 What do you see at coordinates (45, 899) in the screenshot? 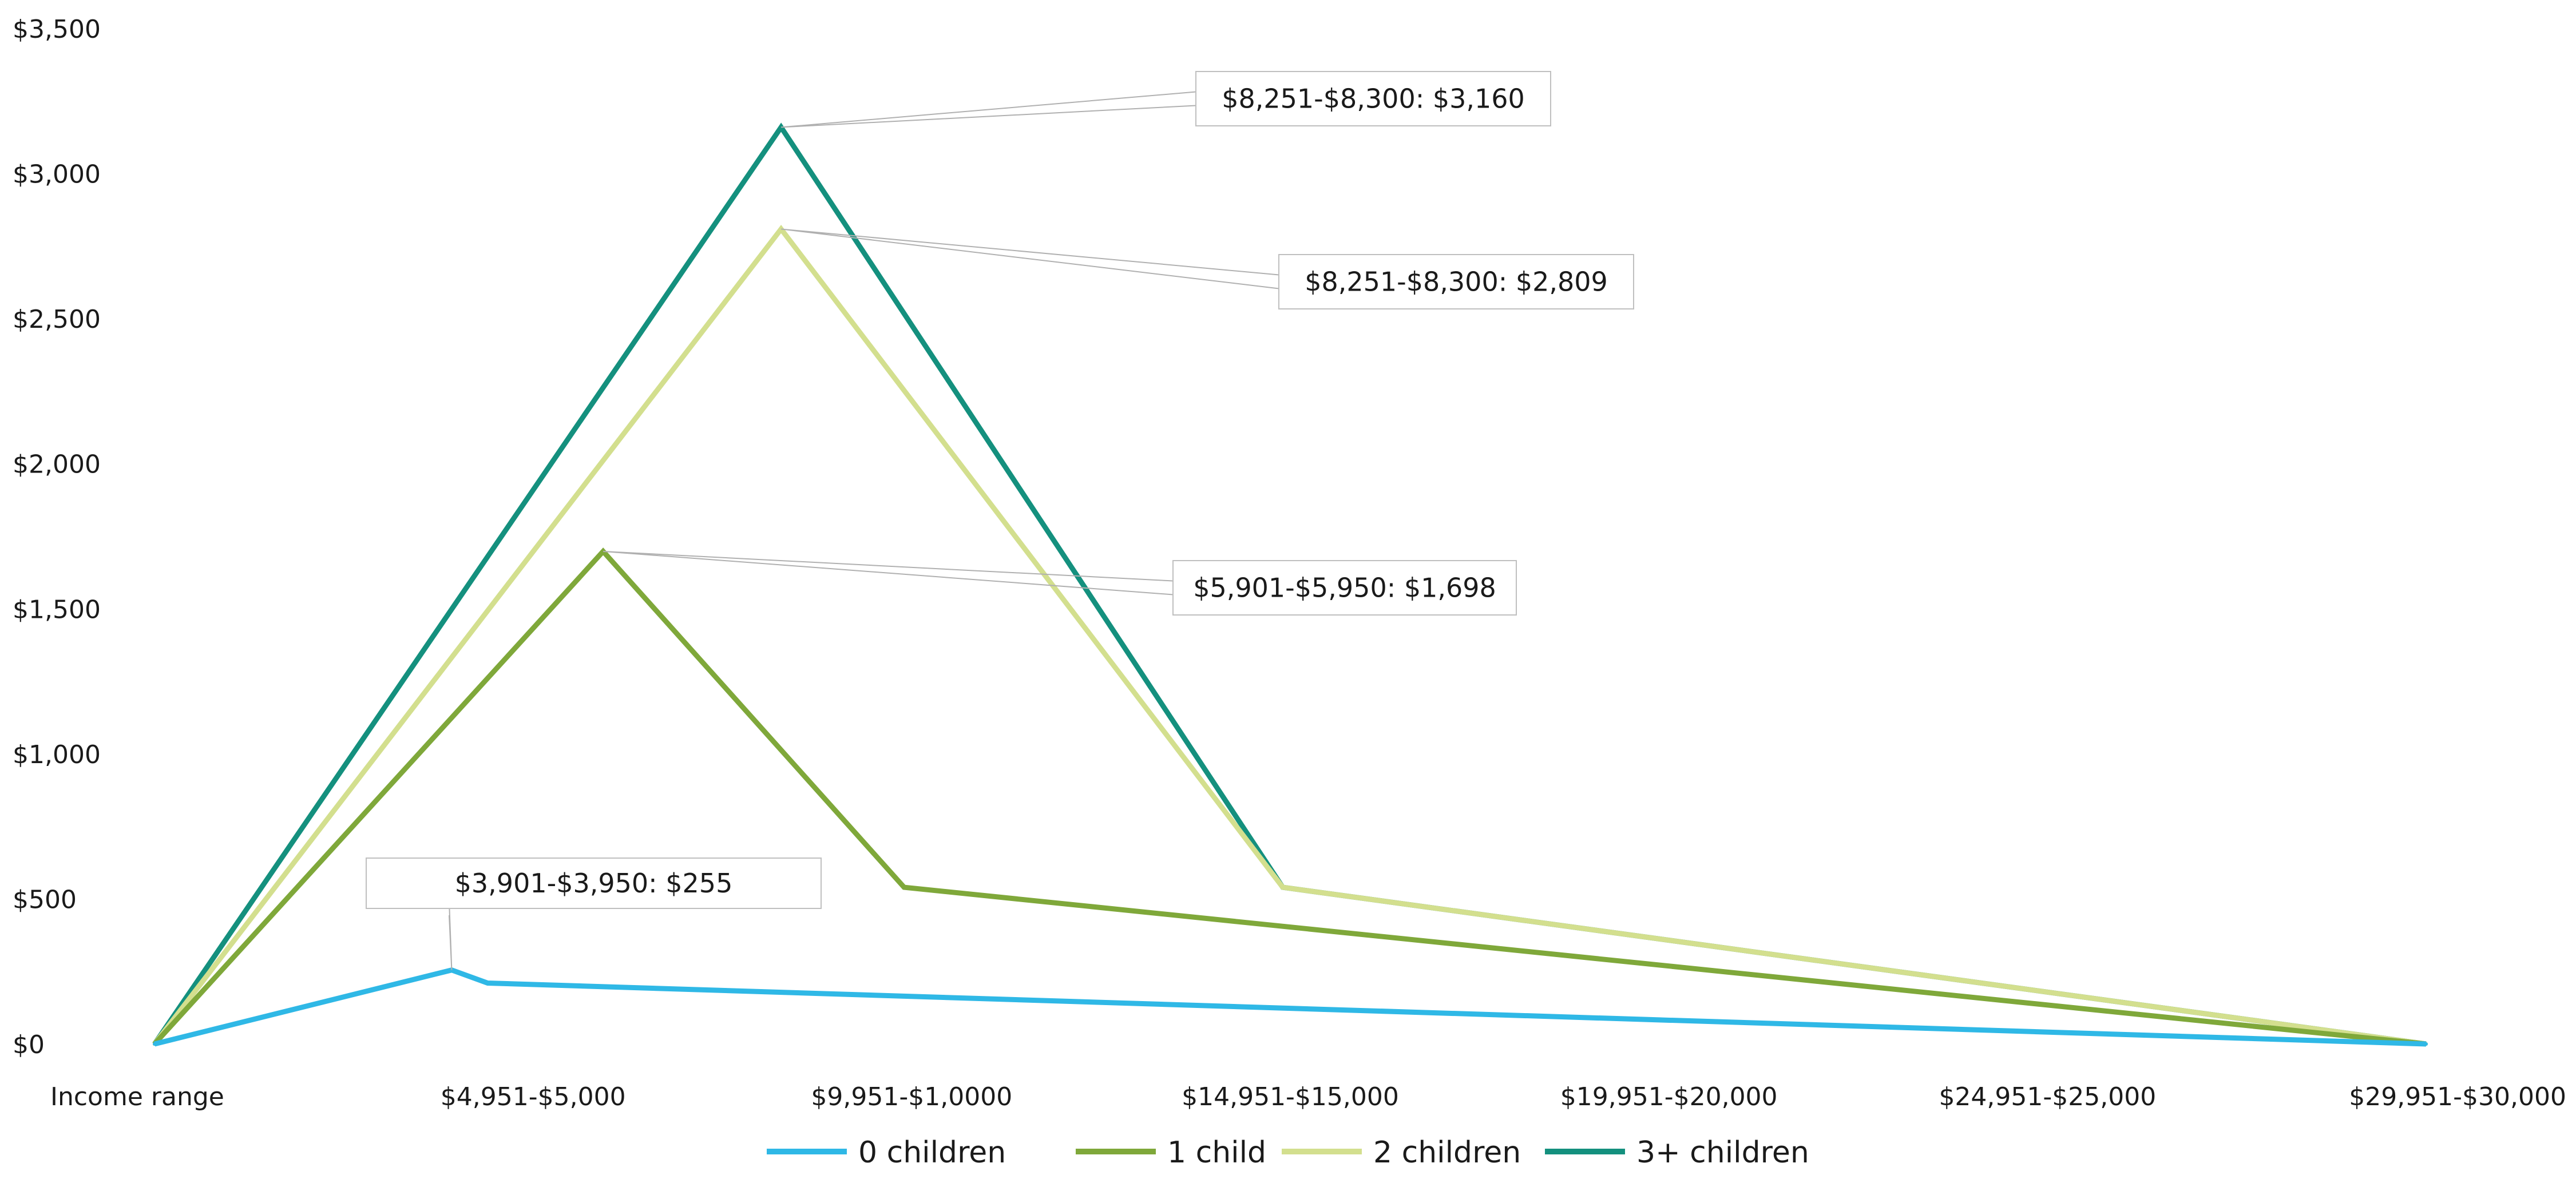
I see `y-tick-label: $500` at bounding box center [45, 899].